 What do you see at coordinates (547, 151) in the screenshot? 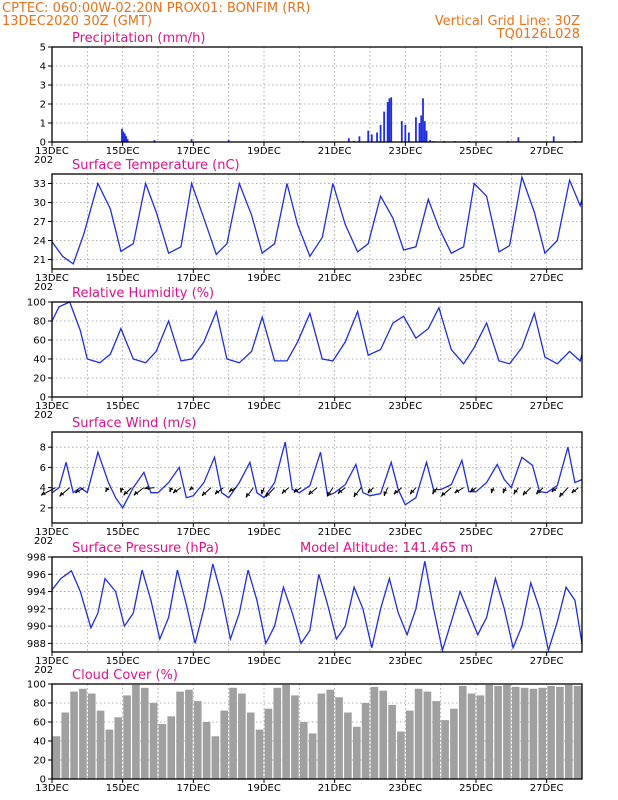
I see `precipitation-x-tick-label: 27DEC` at bounding box center [547, 151].